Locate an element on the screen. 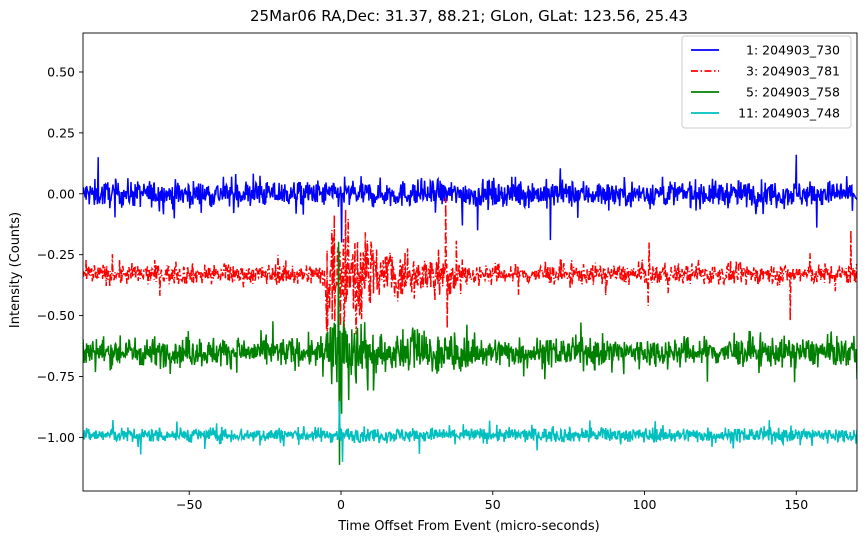 This screenshot has height=545, width=866. y-tick-label: −0.25 is located at coordinates (56, 254).